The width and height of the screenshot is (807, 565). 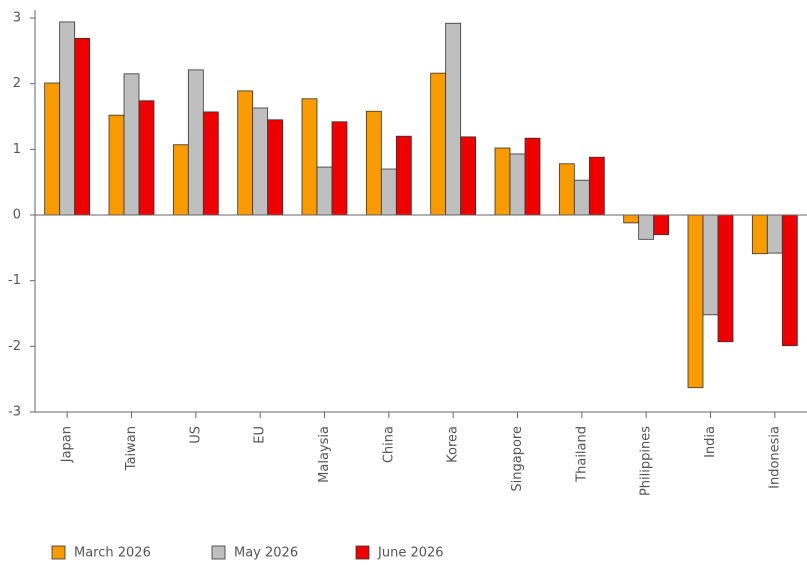 What do you see at coordinates (112, 553) in the screenshot?
I see `legend-label: March 2026` at bounding box center [112, 553].